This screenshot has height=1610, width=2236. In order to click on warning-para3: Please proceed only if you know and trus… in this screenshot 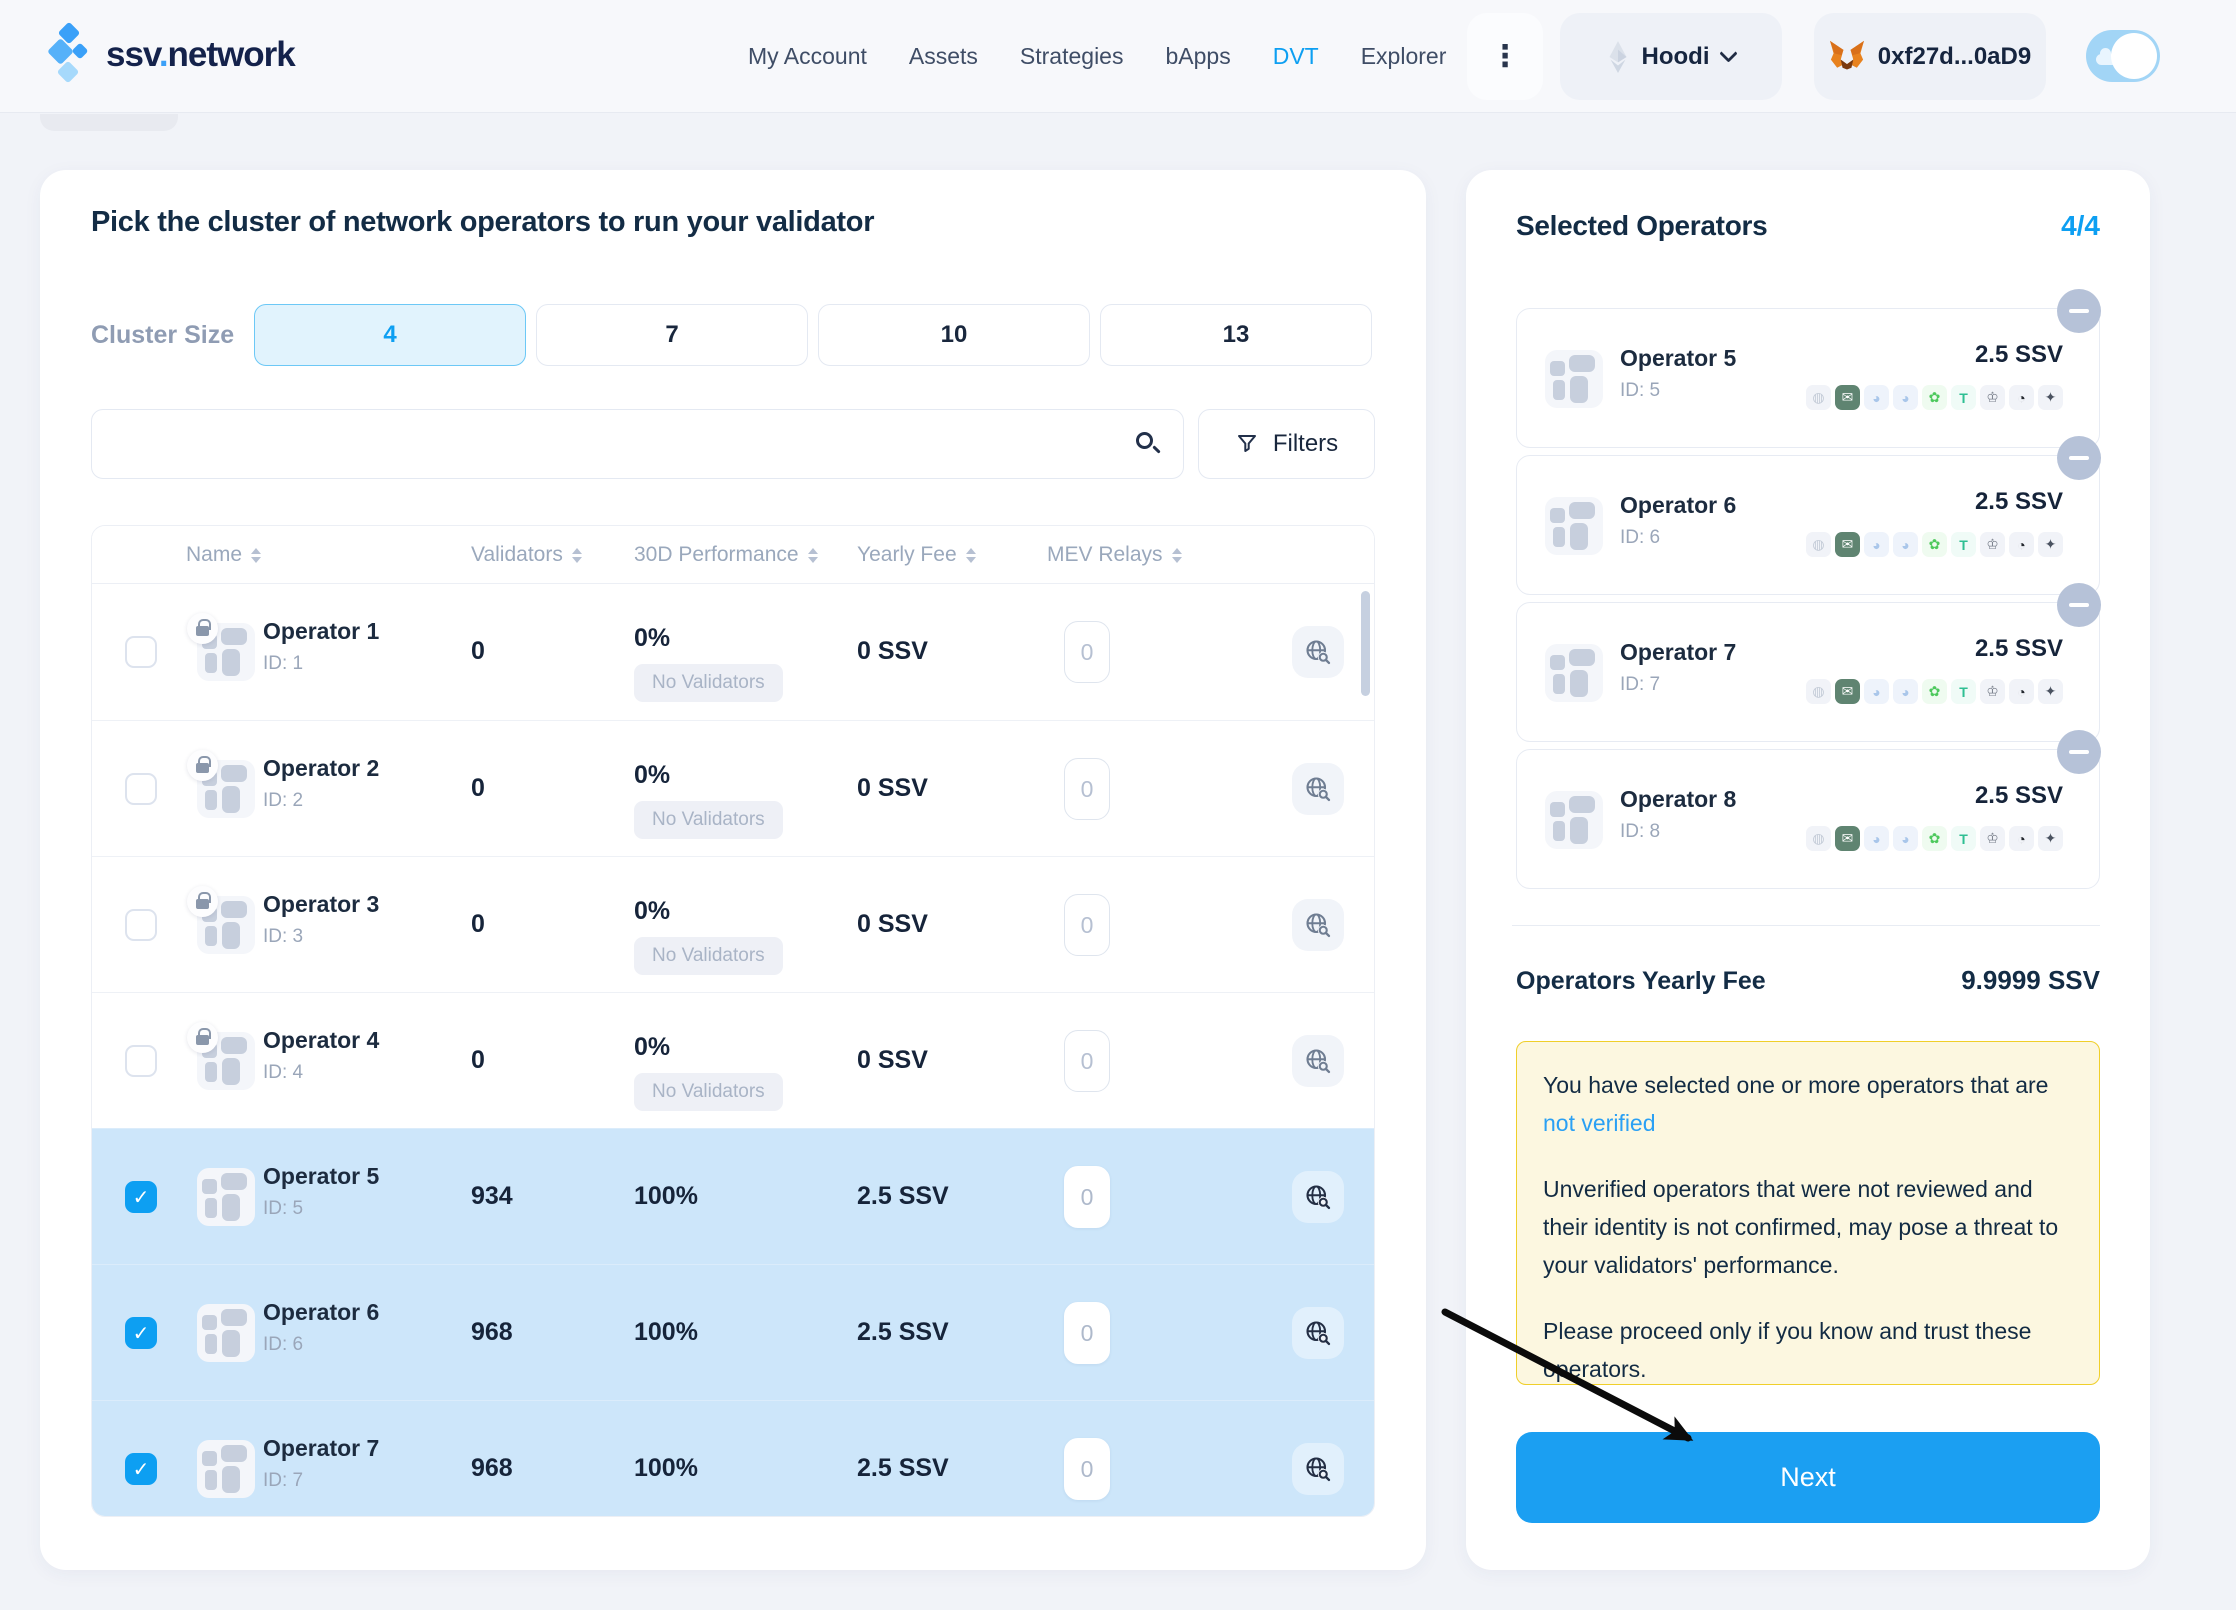, I will do `click(1787, 1350)`.